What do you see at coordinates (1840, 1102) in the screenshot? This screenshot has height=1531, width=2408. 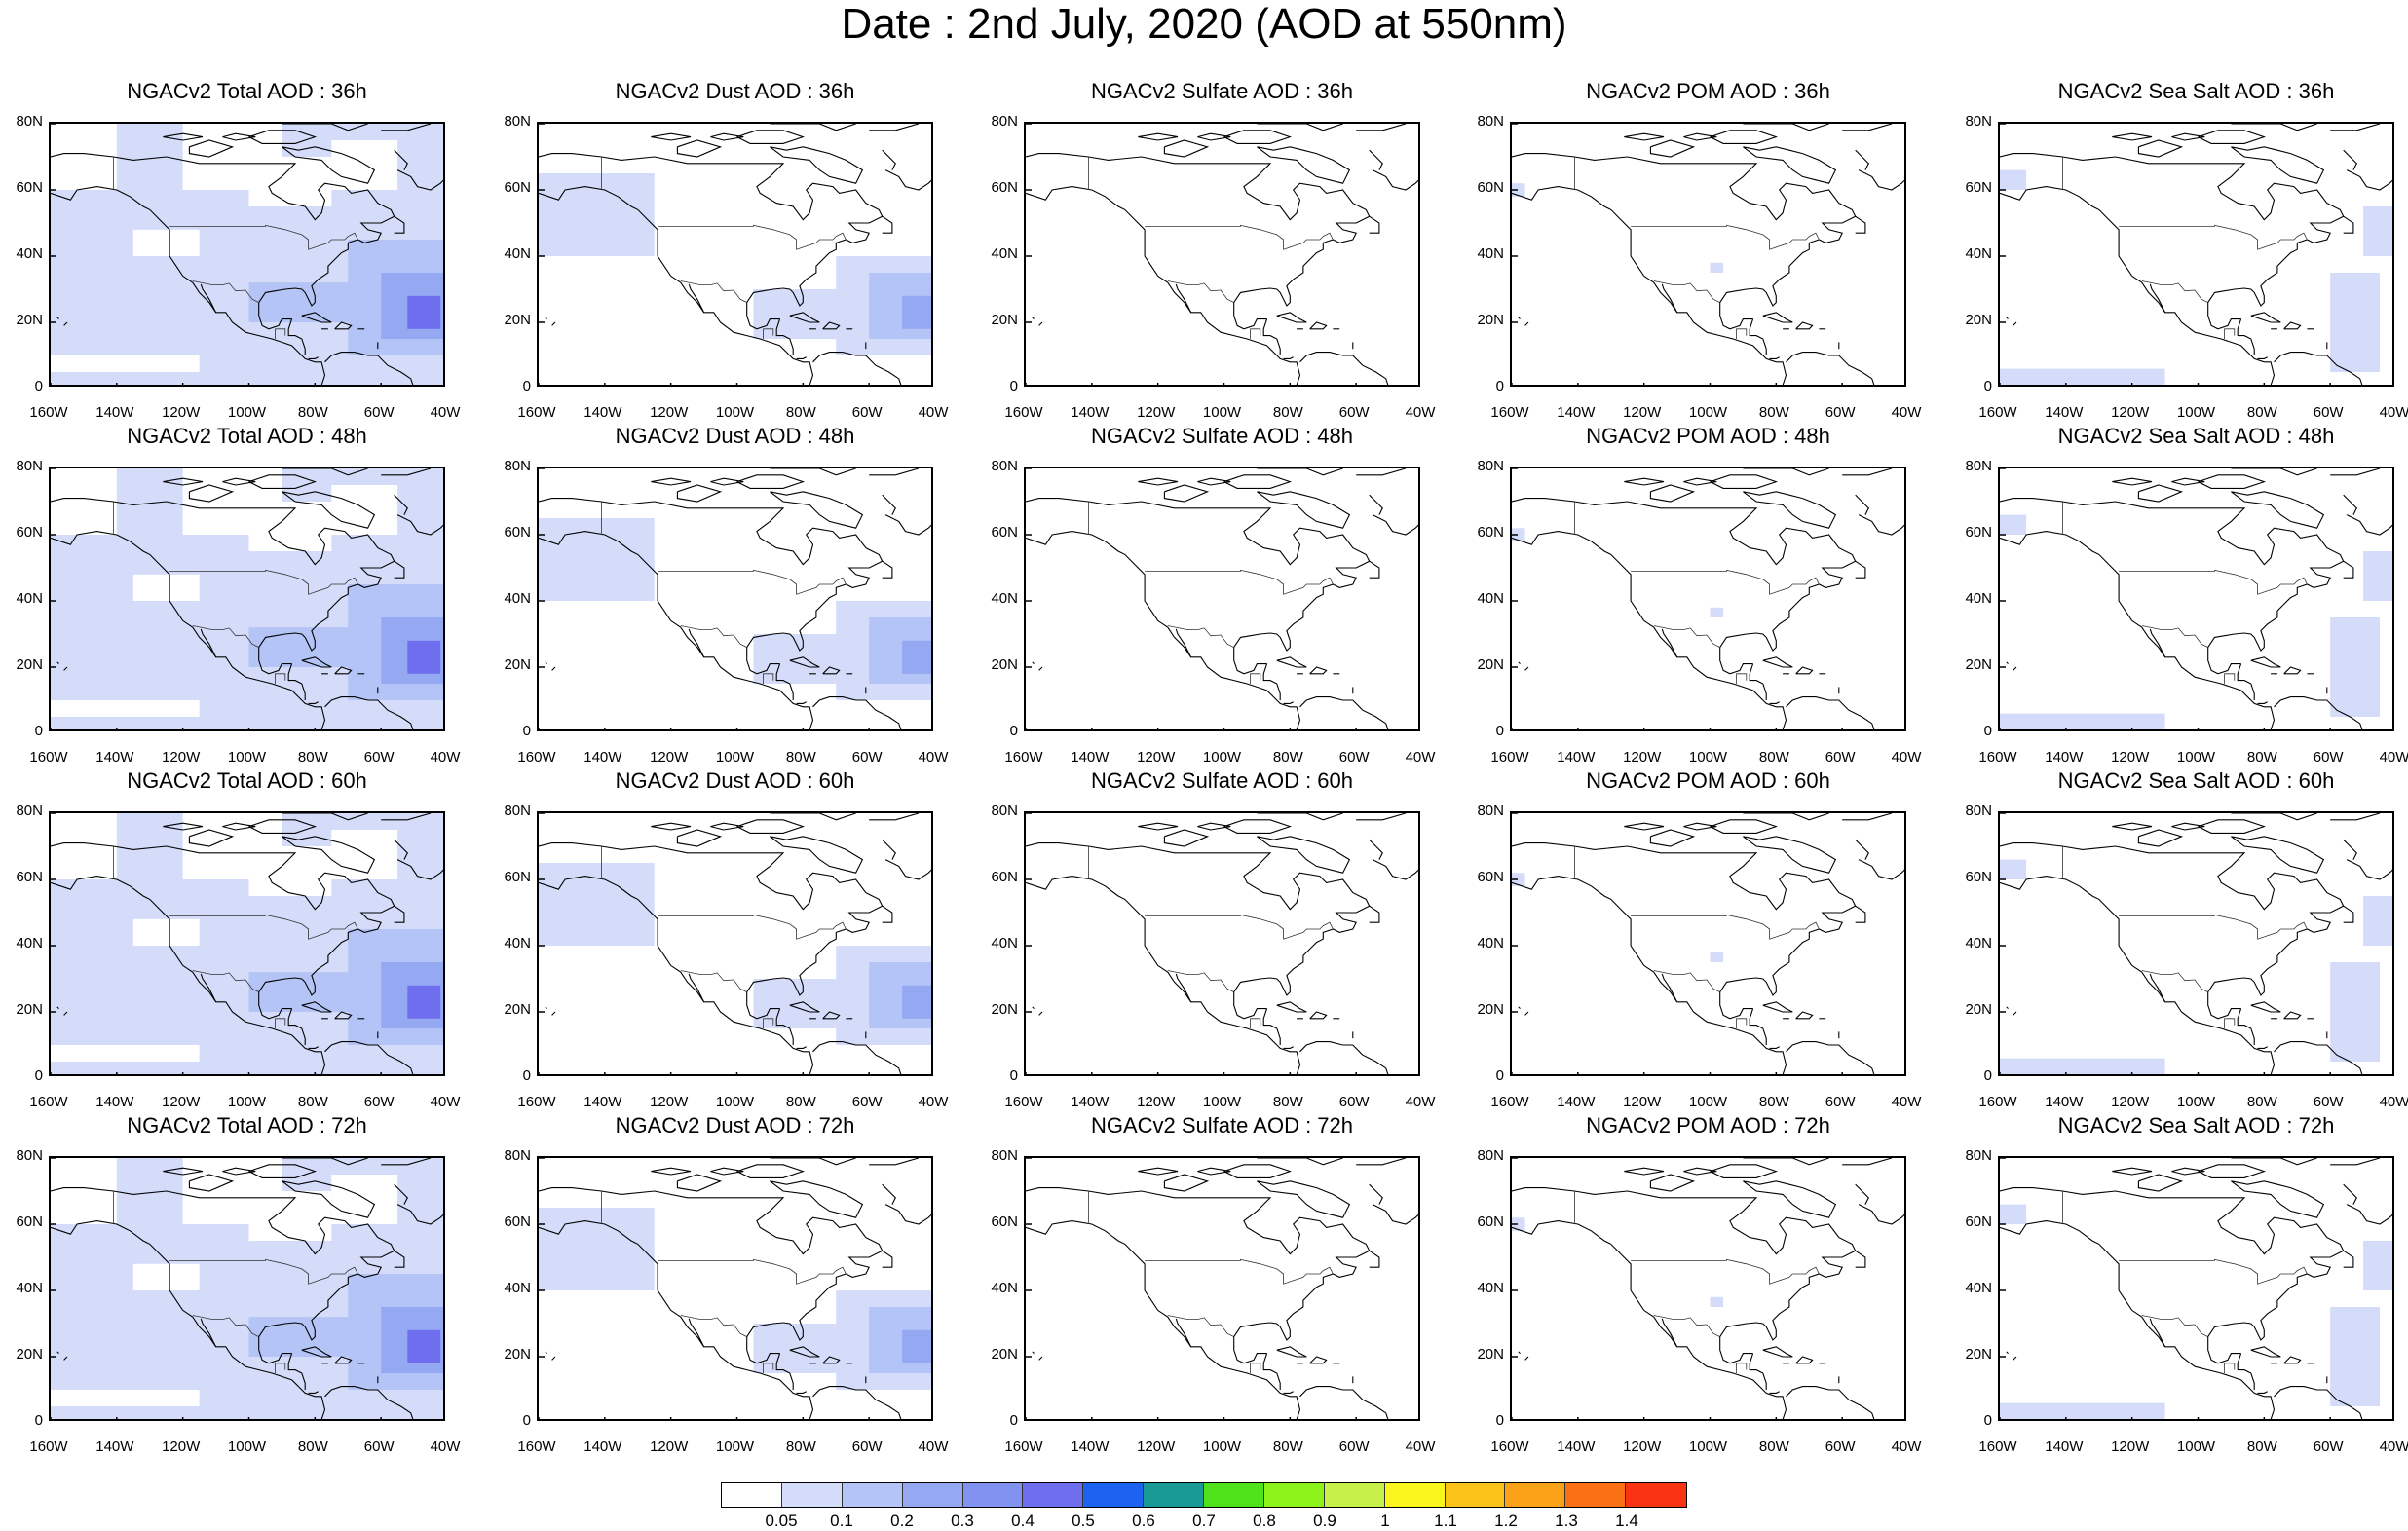 I see `lon-tick-label: 60W` at bounding box center [1840, 1102].